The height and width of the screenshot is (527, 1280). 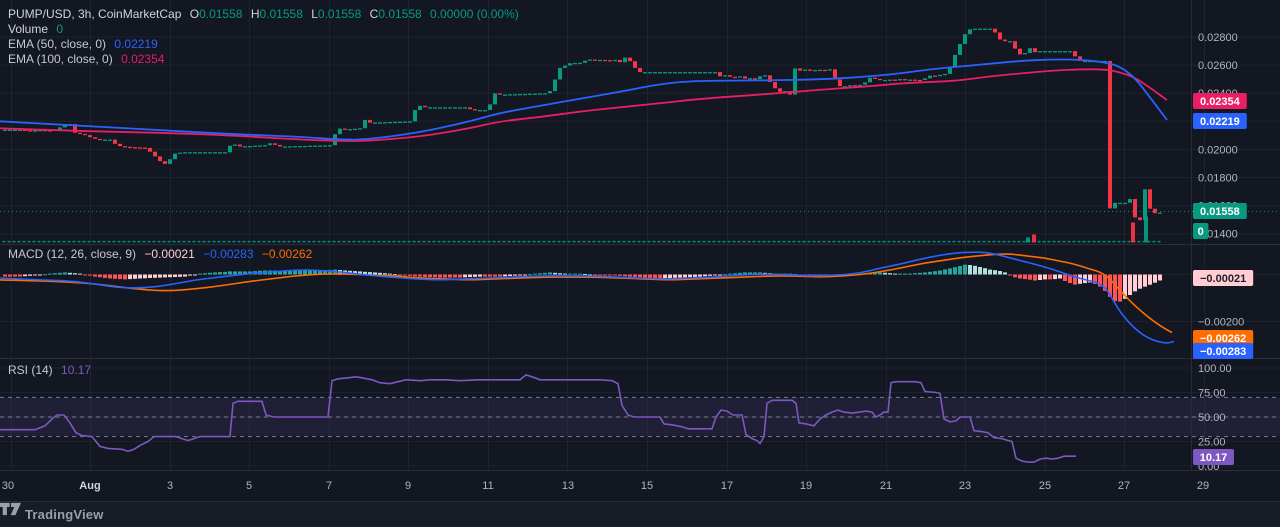 I want to click on macd-line-value: −0.00283, so click(x=228, y=254).